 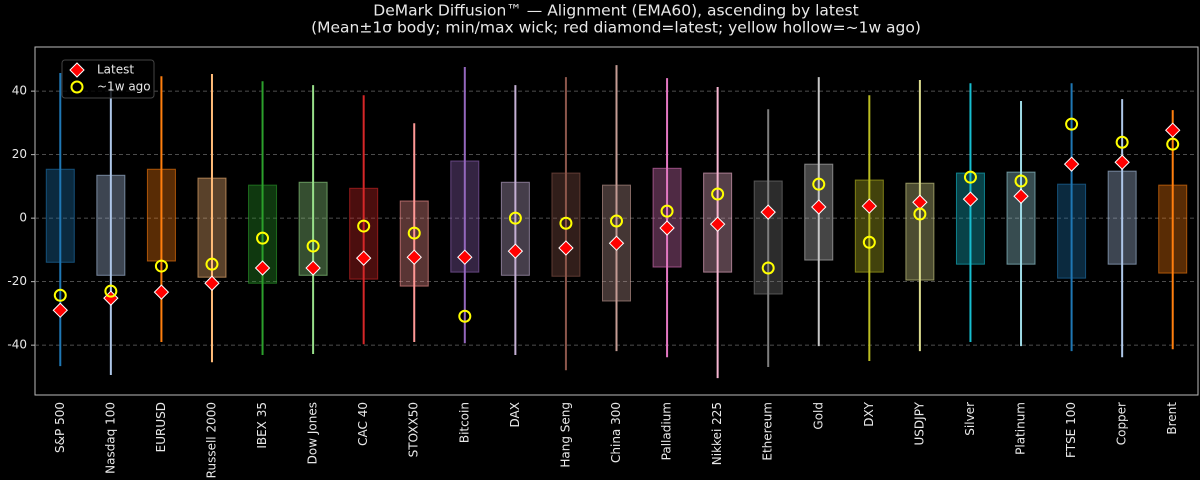 I want to click on x-tick-label: S&P 500, so click(x=60, y=427).